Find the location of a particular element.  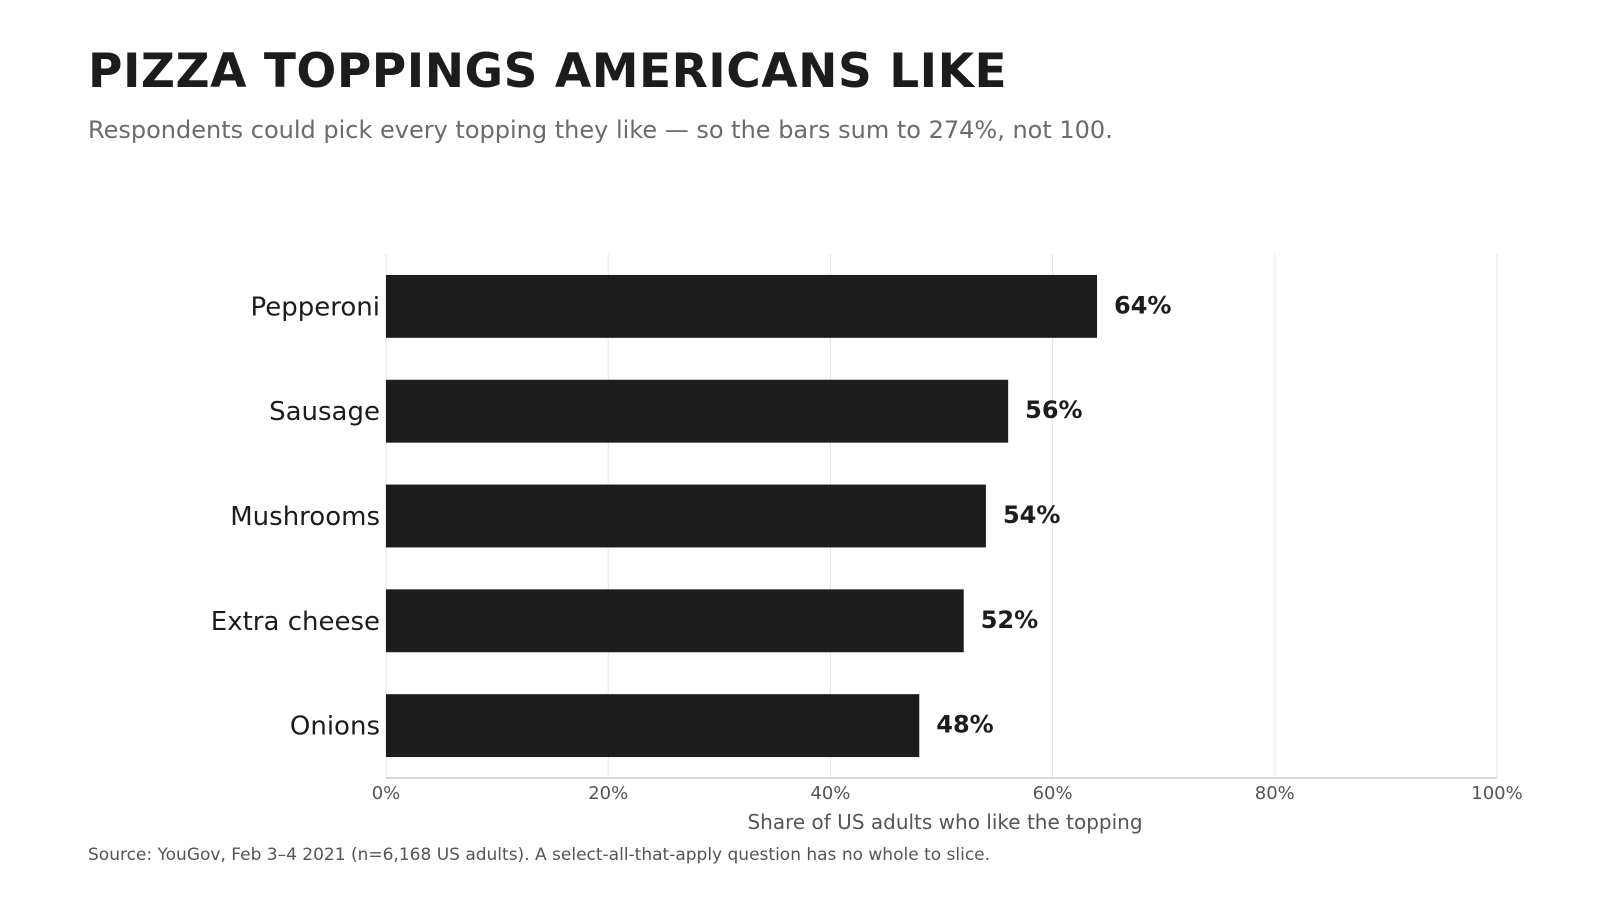

category-label: Mushrooms is located at coordinates (305, 517).